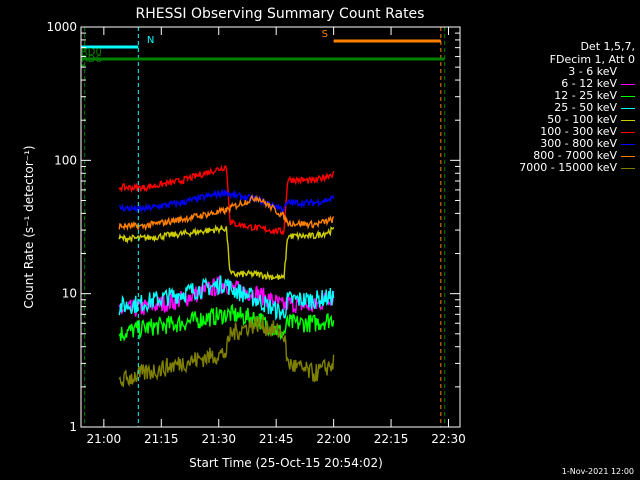 The image size is (640, 480). What do you see at coordinates (582, 119) in the screenshot?
I see `legend-label-4: 50 - 100 keV` at bounding box center [582, 119].